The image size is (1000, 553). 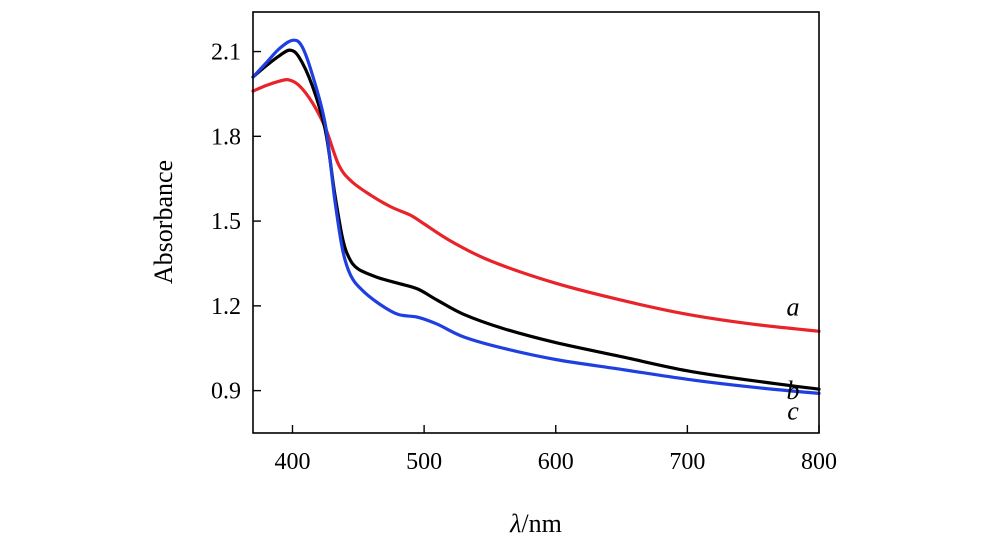 What do you see at coordinates (424, 462) in the screenshot?
I see `x-tick-label-500: 500` at bounding box center [424, 462].